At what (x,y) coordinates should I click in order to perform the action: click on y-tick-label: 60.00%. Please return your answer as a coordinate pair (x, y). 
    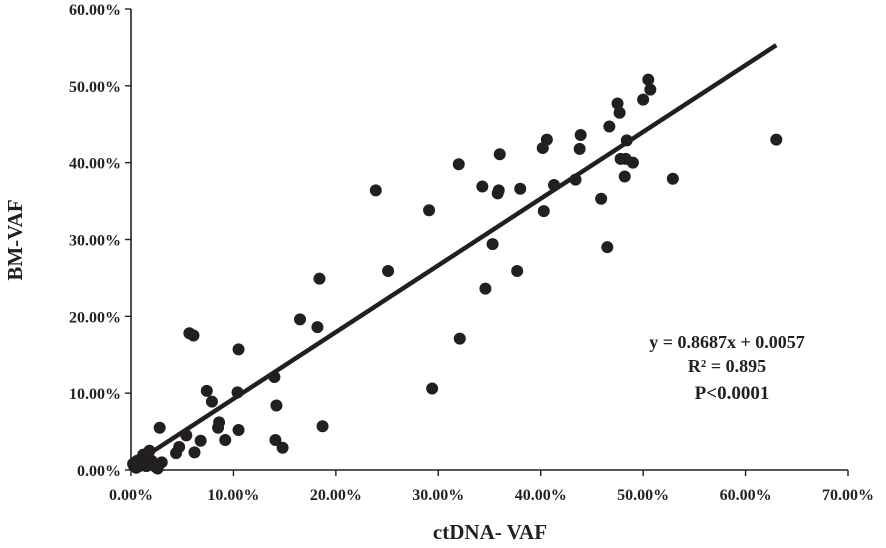
    Looking at the image, I should click on (95, 10).